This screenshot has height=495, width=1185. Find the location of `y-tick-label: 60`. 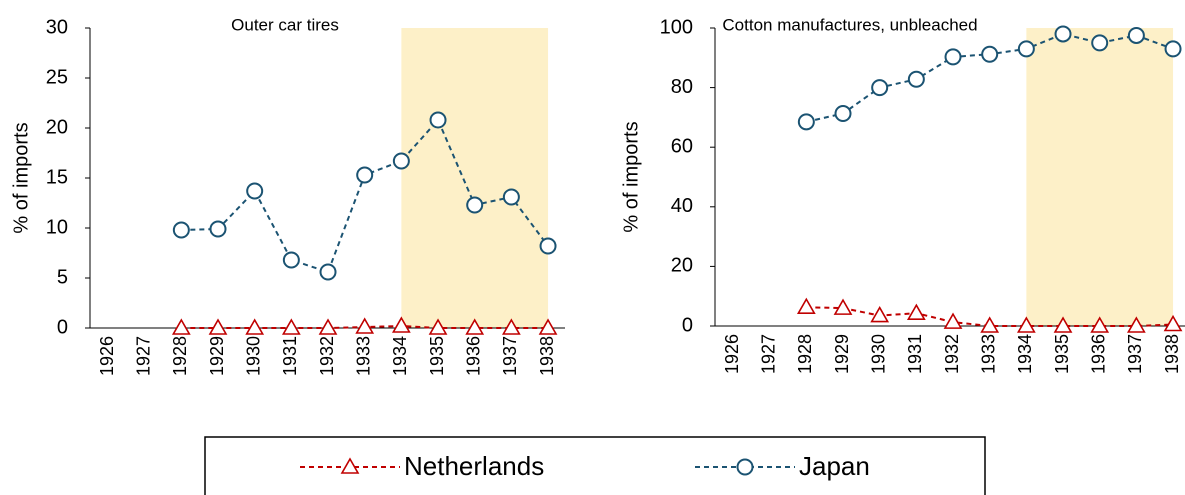

y-tick-label: 60 is located at coordinates (682, 146).